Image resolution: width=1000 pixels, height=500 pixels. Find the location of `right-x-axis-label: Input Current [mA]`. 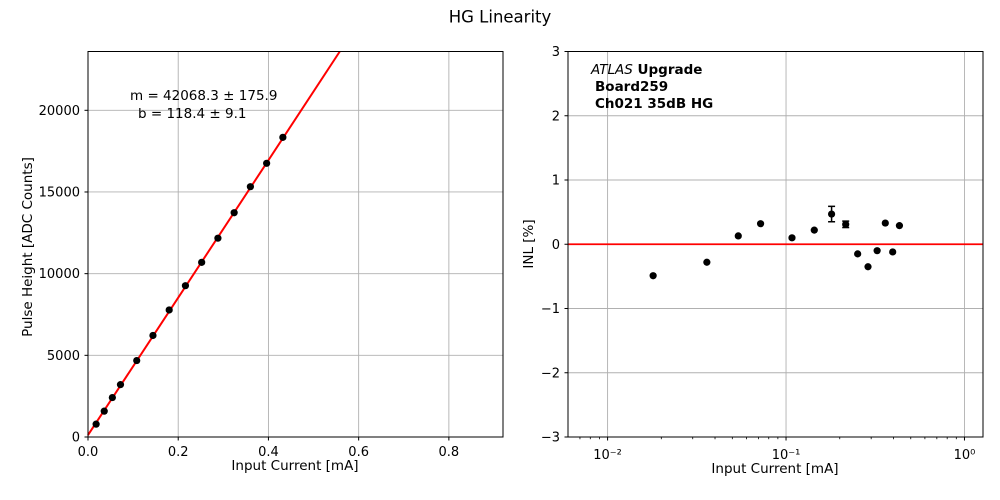

right-x-axis-label: Input Current [mA] is located at coordinates (775, 469).